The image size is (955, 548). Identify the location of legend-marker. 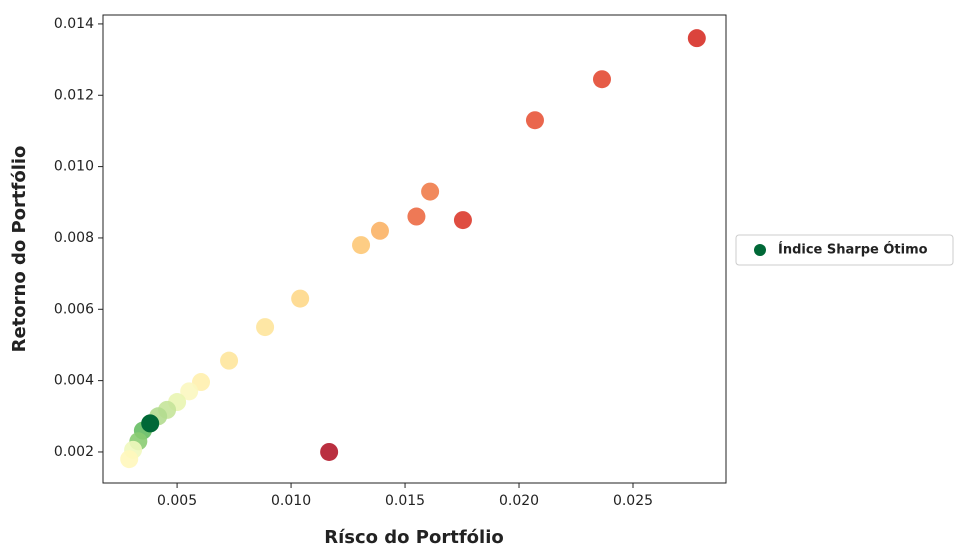
(760, 250).